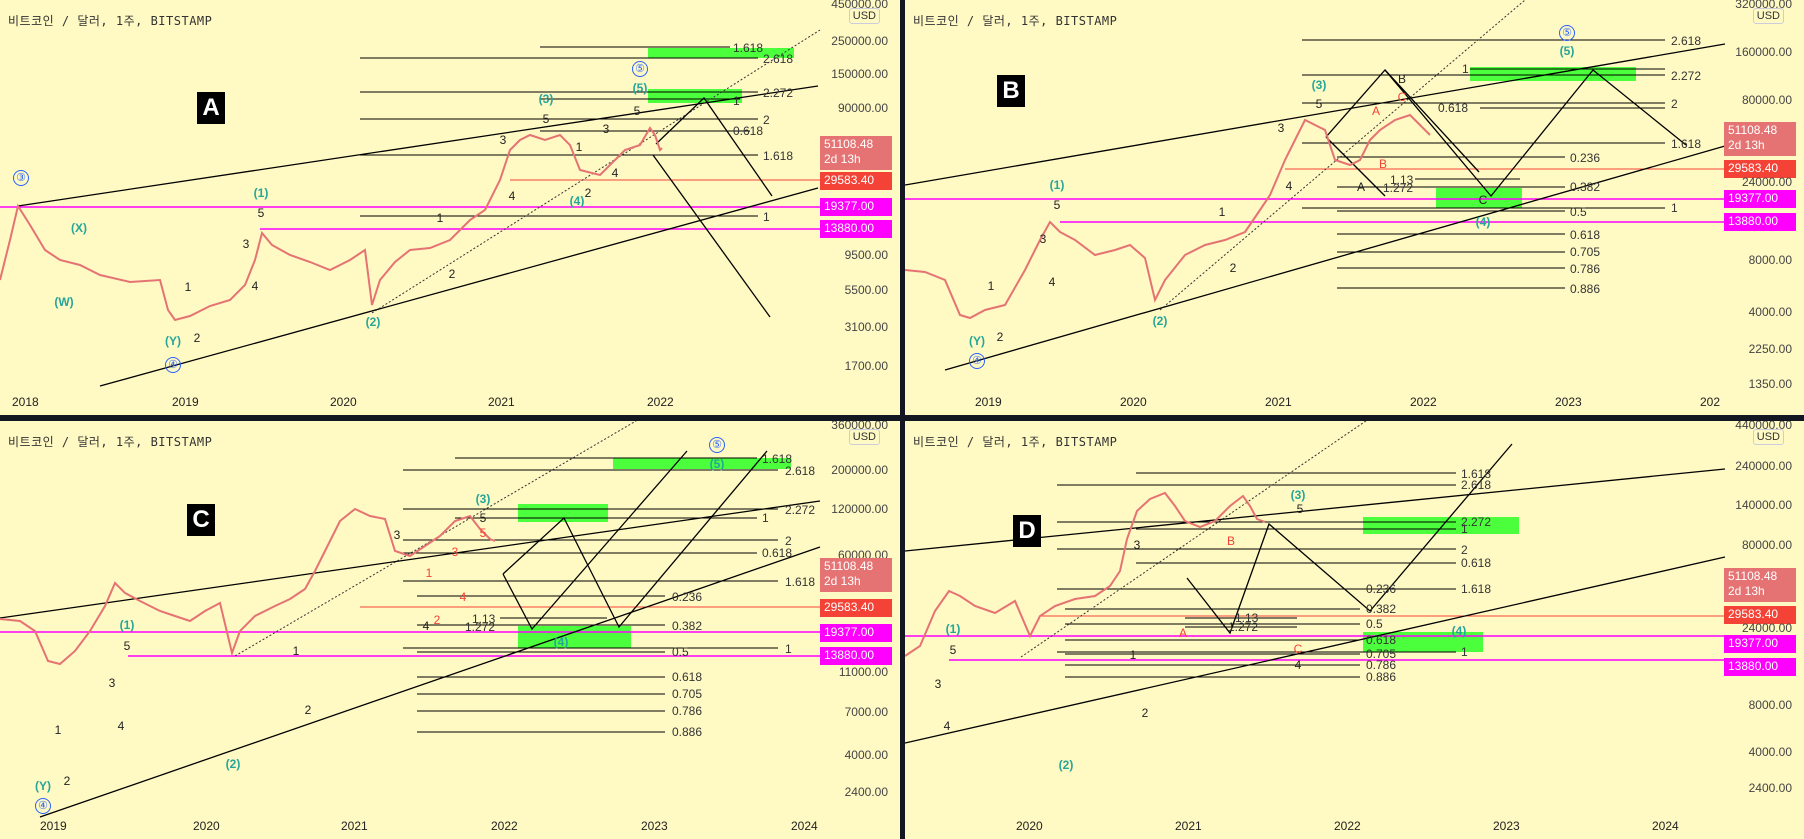 The height and width of the screenshot is (839, 1804). Describe the element at coordinates (856, 608) in the screenshot. I see `level-tag-red: 29583.40` at that location.